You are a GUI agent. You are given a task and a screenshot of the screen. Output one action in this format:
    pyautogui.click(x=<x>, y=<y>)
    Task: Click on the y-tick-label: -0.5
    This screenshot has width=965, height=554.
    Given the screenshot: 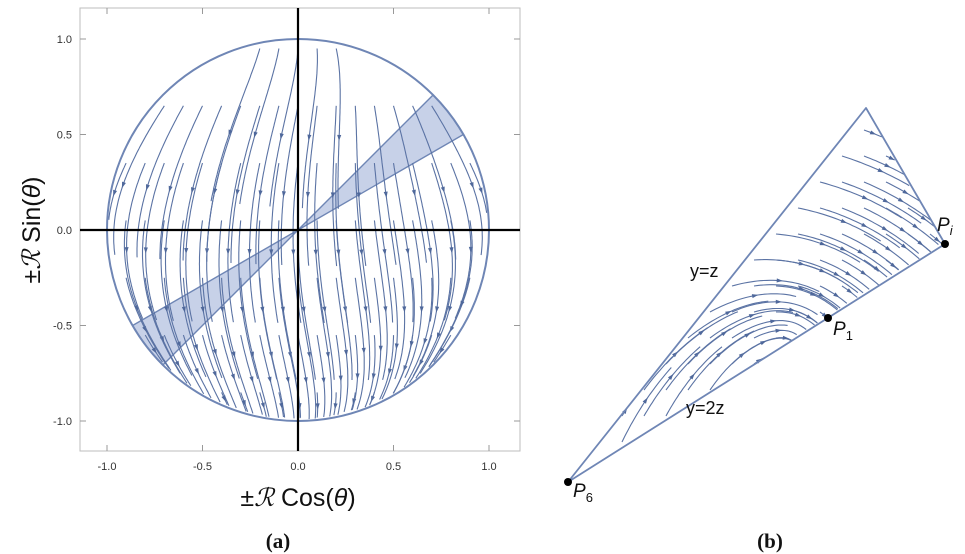 What is the action you would take?
    pyautogui.click(x=62, y=327)
    